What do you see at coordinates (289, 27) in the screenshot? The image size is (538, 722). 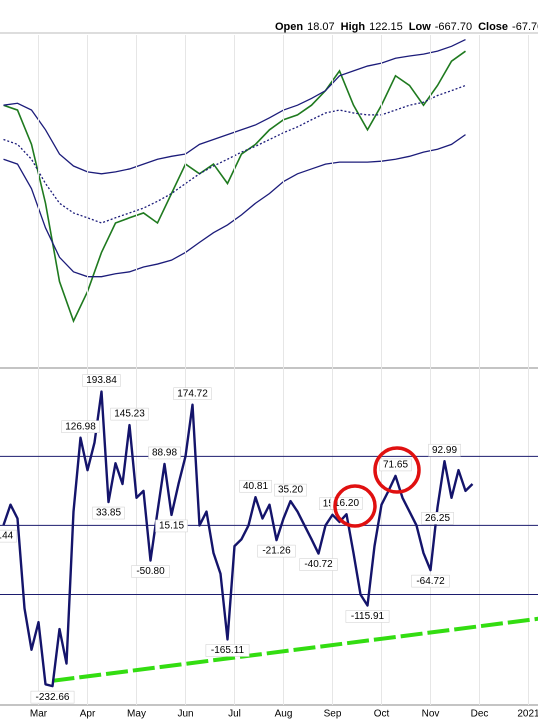 I see `ohlc-label: Open` at bounding box center [289, 27].